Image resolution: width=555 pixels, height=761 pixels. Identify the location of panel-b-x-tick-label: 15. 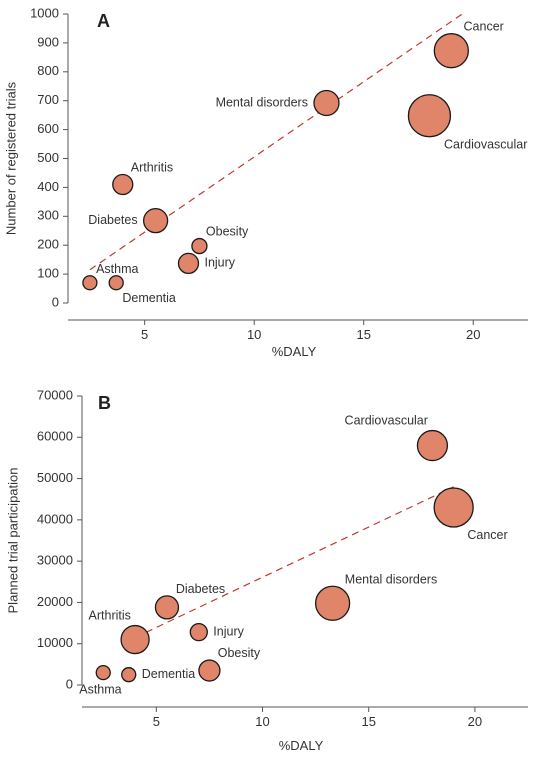
(368, 721).